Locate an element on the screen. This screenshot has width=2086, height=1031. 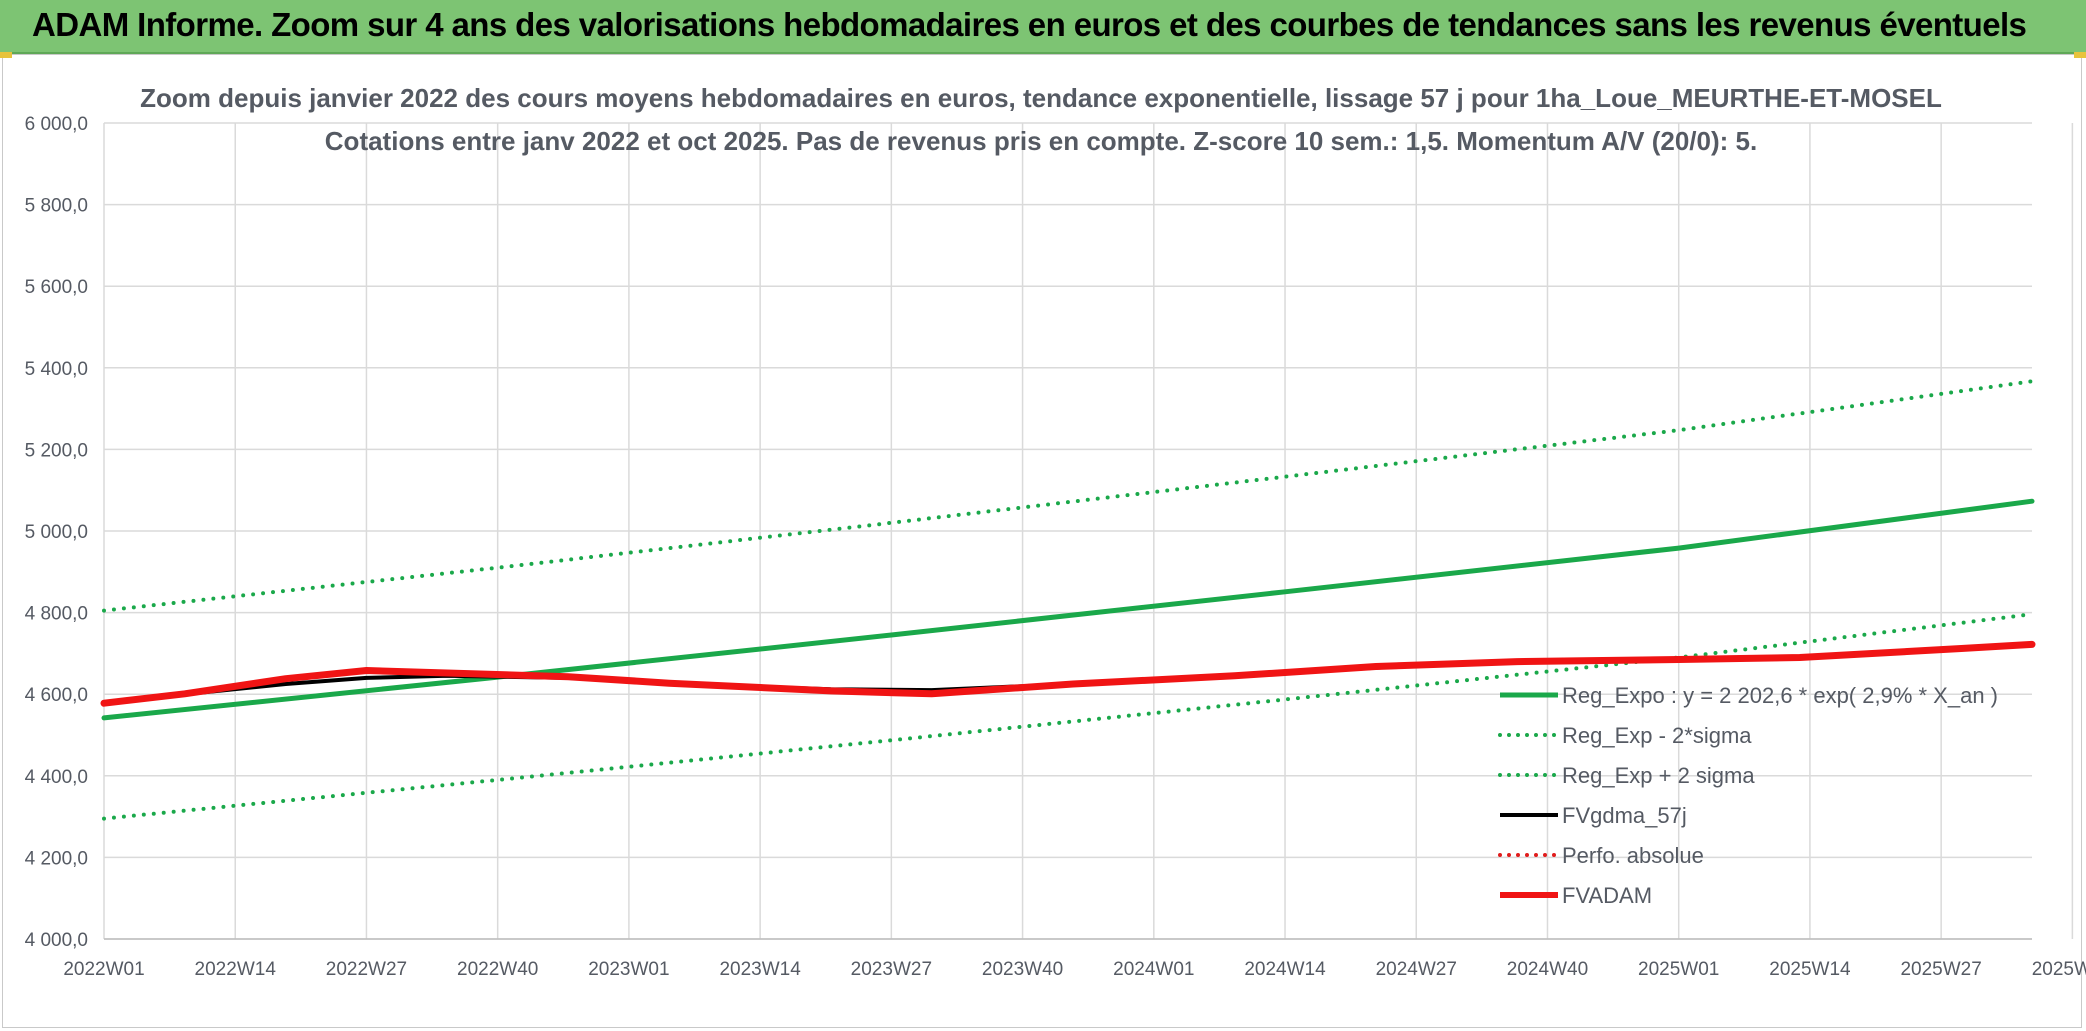
corner-marker-left is located at coordinates (6, 55).